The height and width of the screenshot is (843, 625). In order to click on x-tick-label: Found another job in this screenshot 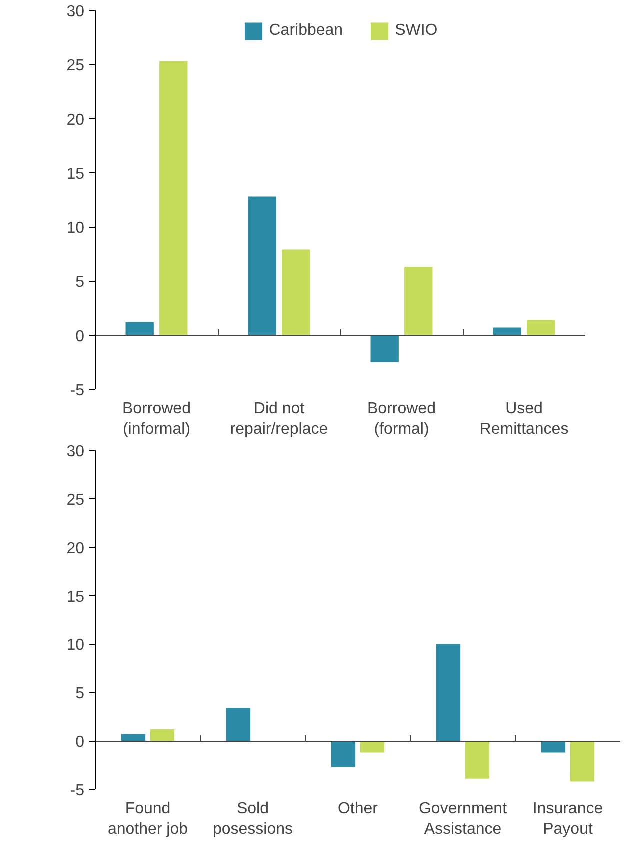, I will do `click(148, 819)`.